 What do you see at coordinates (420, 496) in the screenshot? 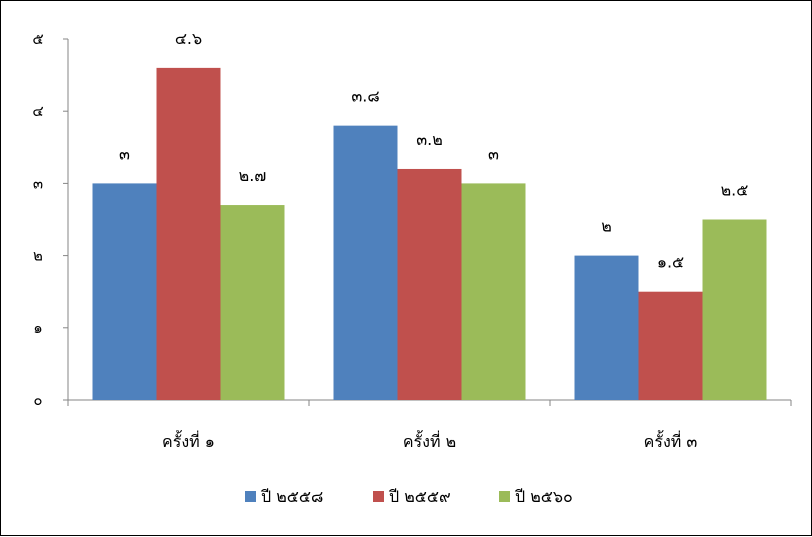
I see `legend-label: ปี ๒๕๕๙` at bounding box center [420, 496].